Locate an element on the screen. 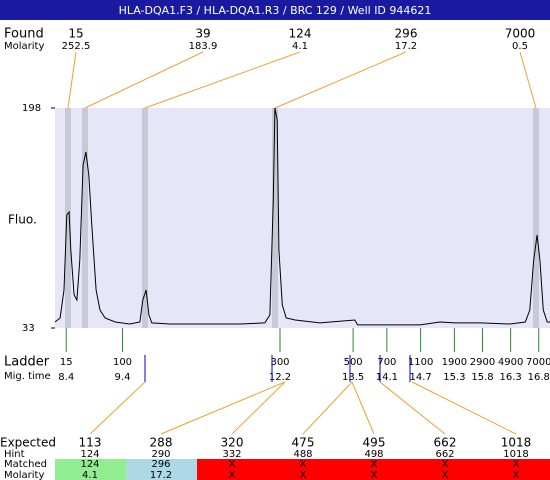 Image resolution: width=550 pixels, height=480 pixels. ladder-mig-time: 15.3 is located at coordinates (454, 377).